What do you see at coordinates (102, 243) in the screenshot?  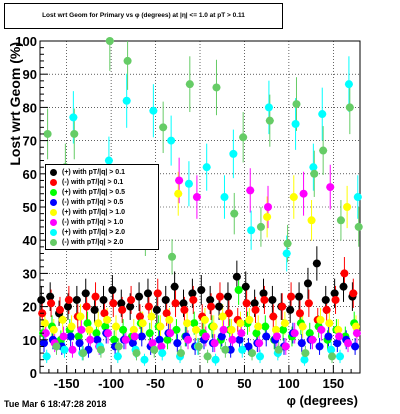 I see `legend-entry: (-) with pT/|q| > 2.0` at bounding box center [102, 243].